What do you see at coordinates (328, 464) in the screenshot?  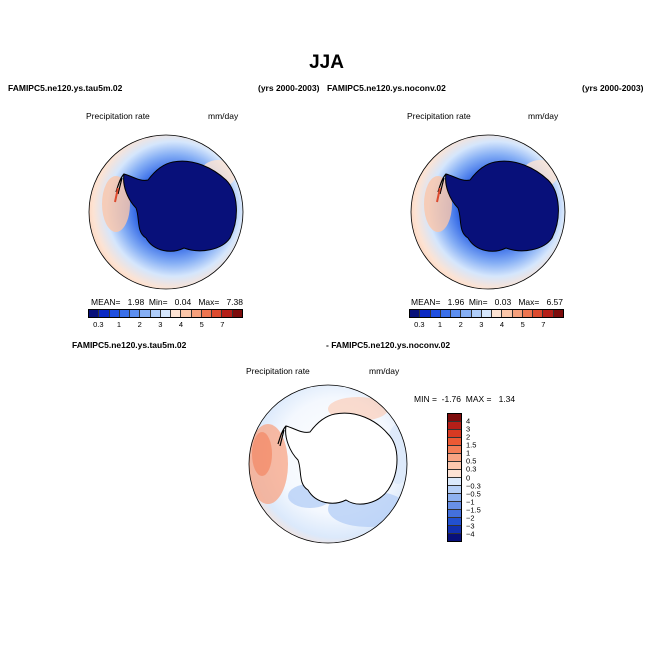 I see `diff-polar-map` at bounding box center [328, 464].